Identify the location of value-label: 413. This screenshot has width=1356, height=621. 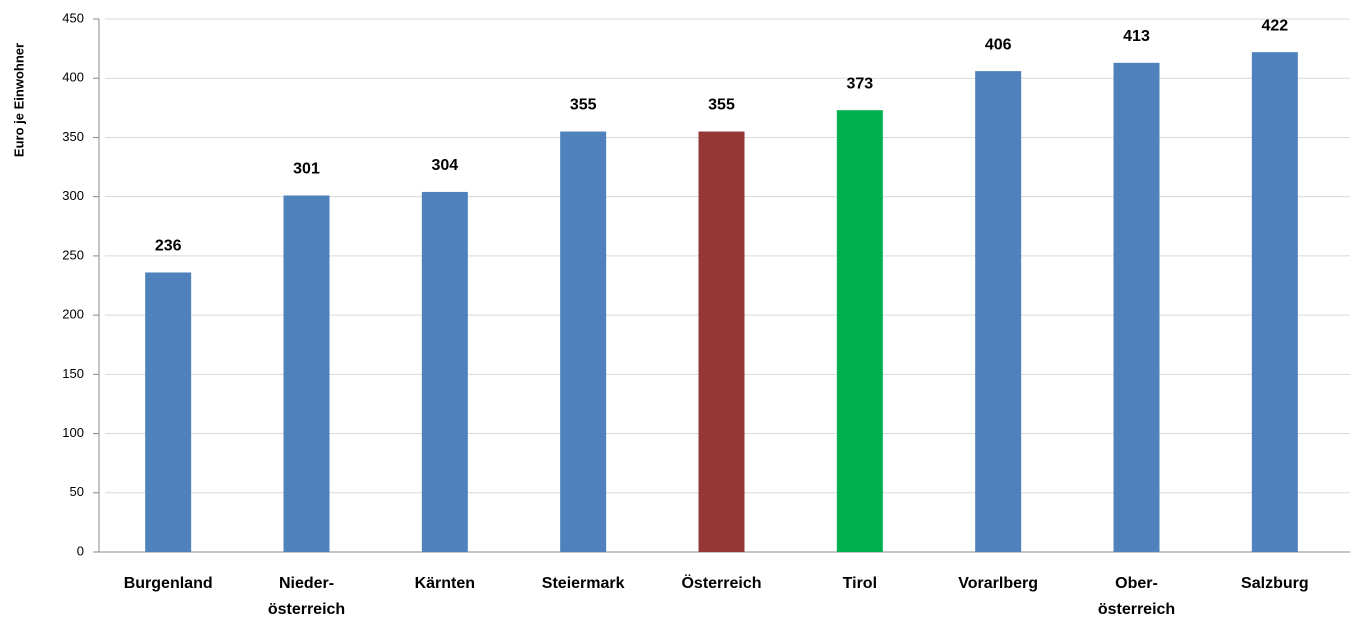
(1136, 36).